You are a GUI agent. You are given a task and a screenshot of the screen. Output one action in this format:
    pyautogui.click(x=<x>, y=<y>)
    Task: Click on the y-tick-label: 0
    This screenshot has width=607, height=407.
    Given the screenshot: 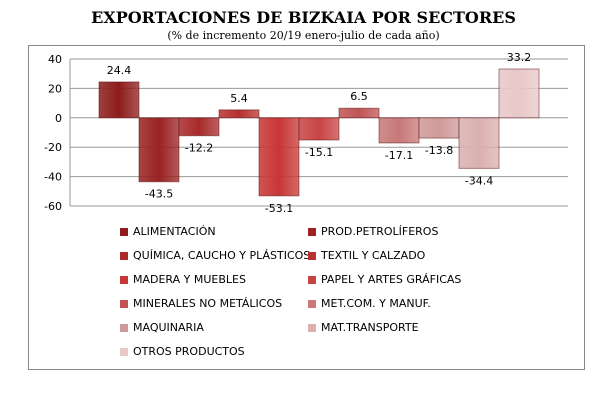 What is the action you would take?
    pyautogui.click(x=58, y=118)
    